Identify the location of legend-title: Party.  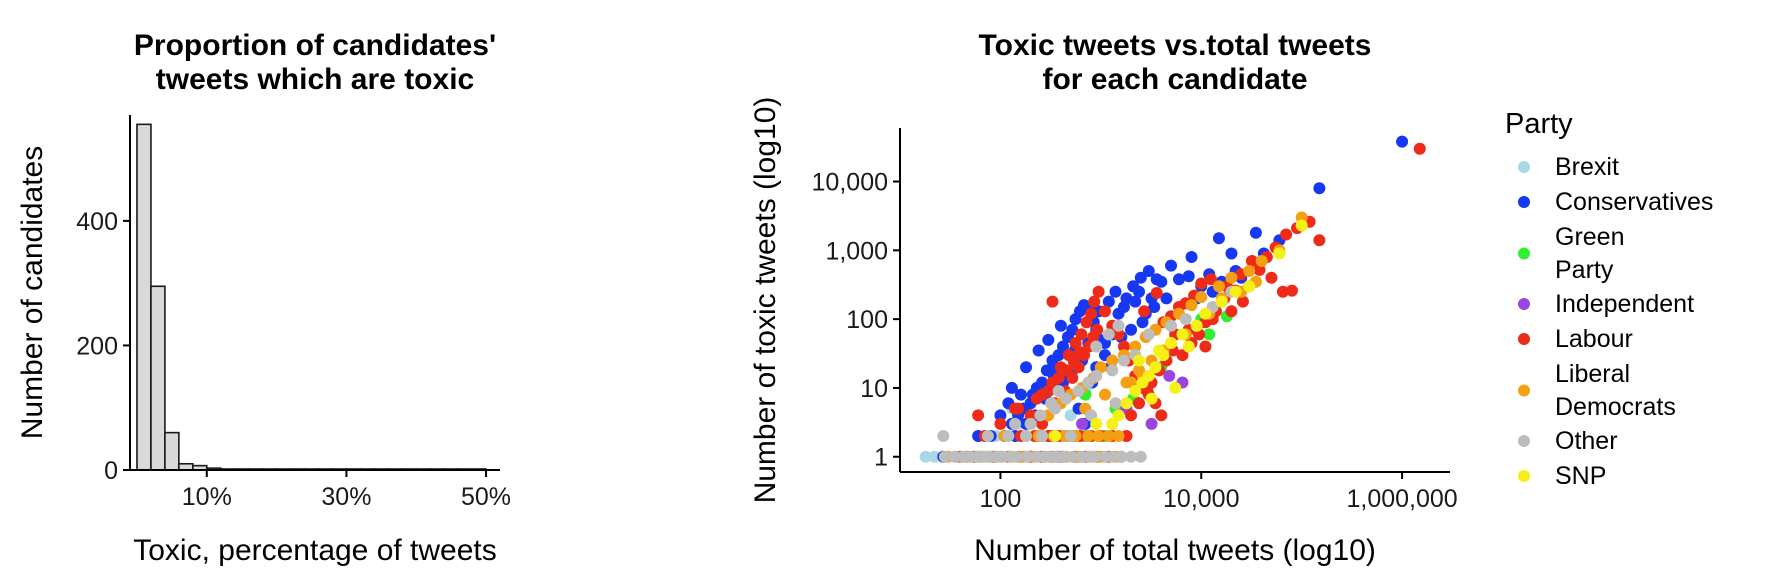
(1539, 124).